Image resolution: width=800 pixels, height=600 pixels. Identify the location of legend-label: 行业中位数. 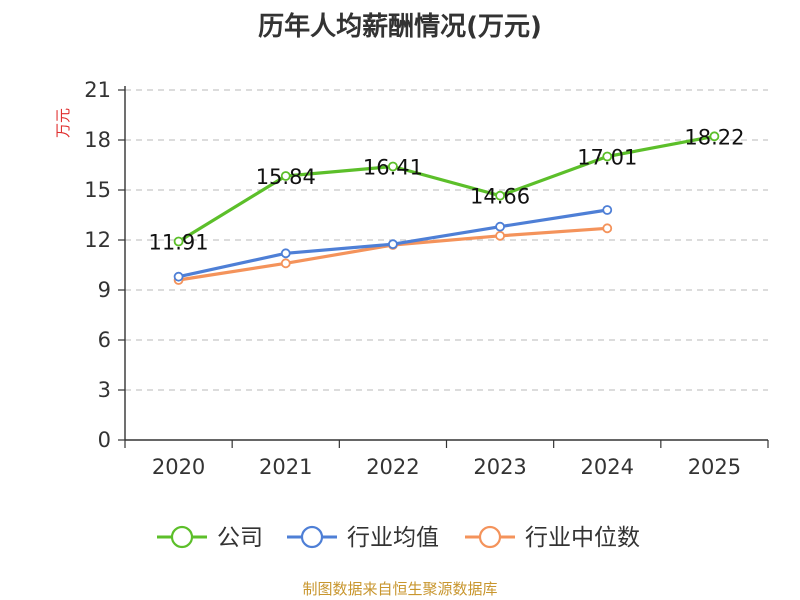
(582, 538).